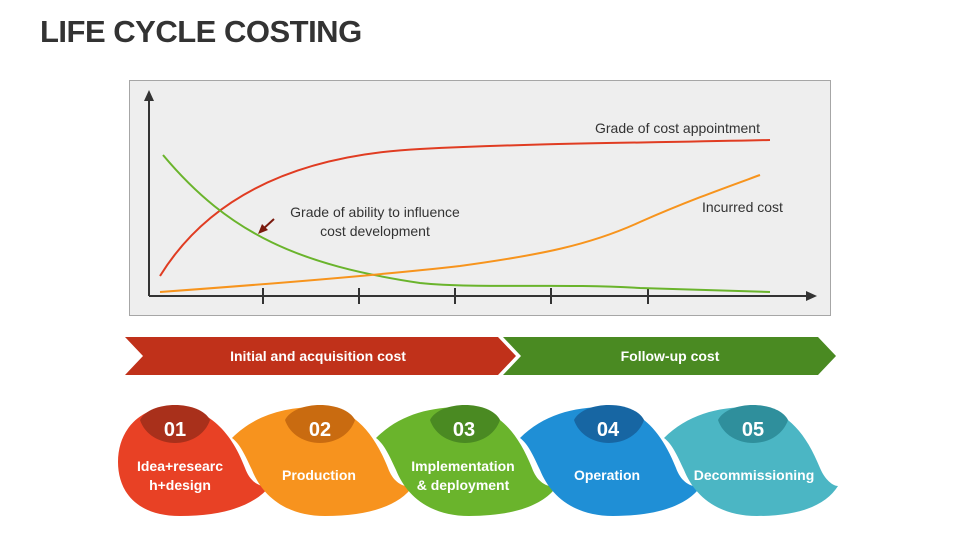 The image size is (960, 540). I want to click on influence-label-line1: Grade of ability to influence, so click(375, 212).